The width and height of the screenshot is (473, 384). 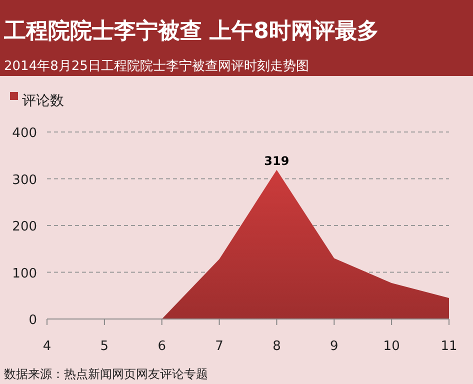 What do you see at coordinates (277, 161) in the screenshot?
I see `data-label: 319` at bounding box center [277, 161].